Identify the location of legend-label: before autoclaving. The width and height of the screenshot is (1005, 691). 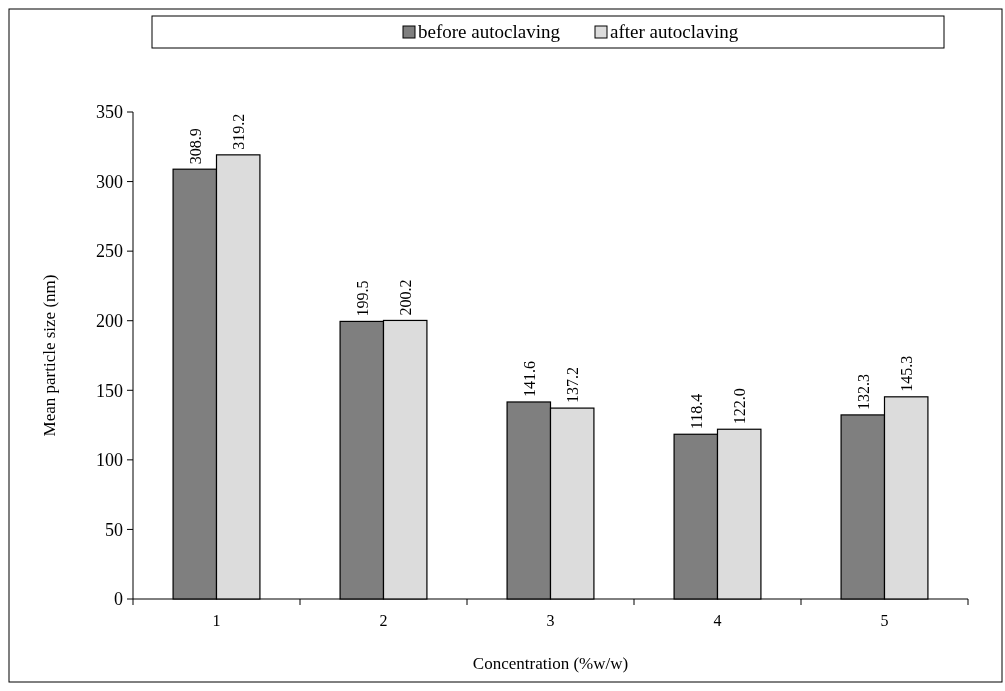
(489, 31).